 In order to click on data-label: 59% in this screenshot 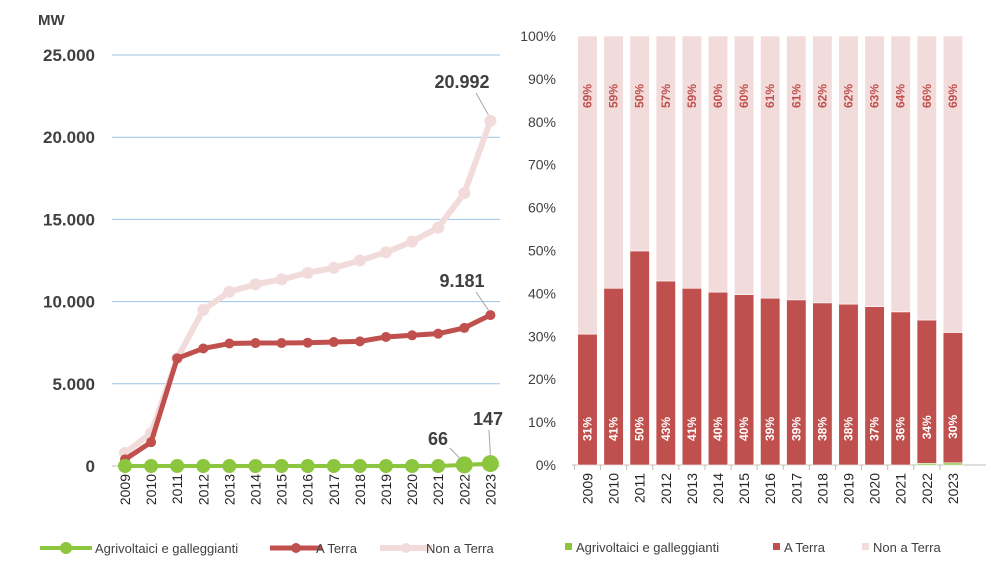, I will do `click(614, 96)`.